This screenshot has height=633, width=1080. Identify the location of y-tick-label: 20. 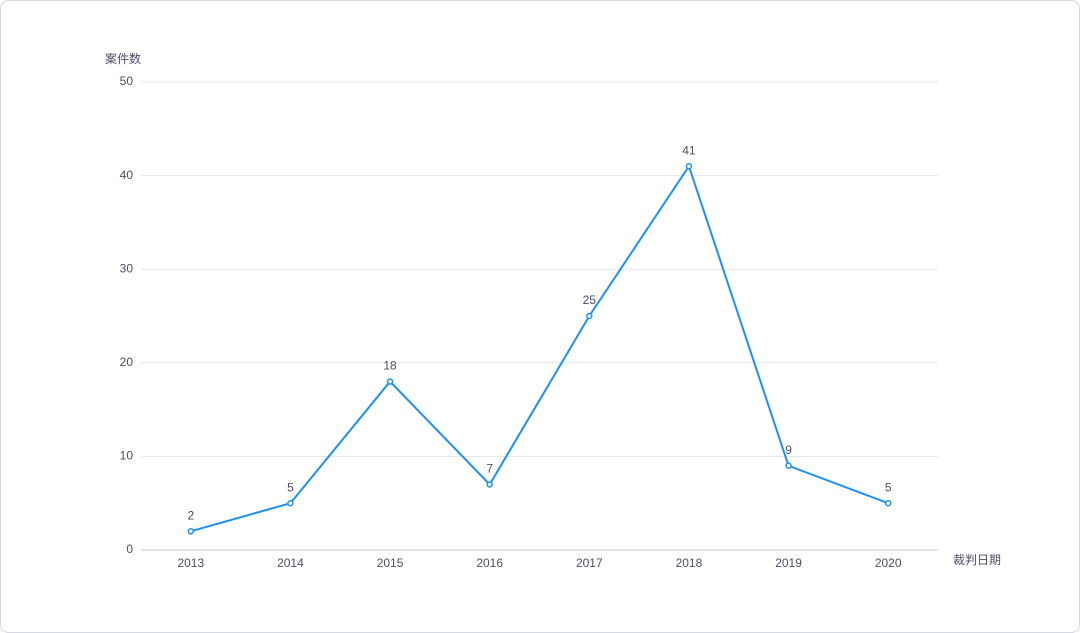
(127, 362).